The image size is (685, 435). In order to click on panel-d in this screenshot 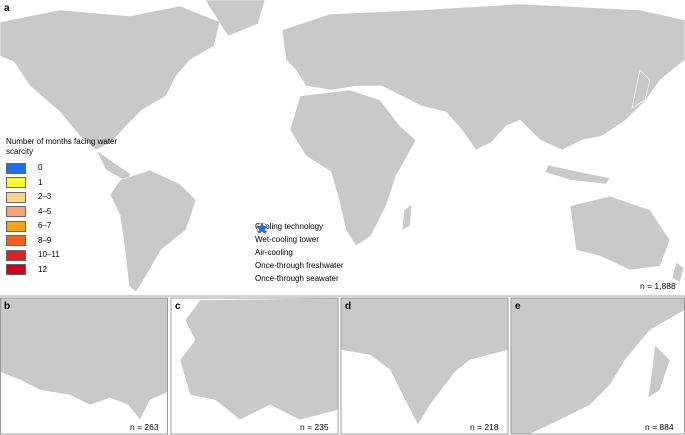, I will do `click(424, 366)`.